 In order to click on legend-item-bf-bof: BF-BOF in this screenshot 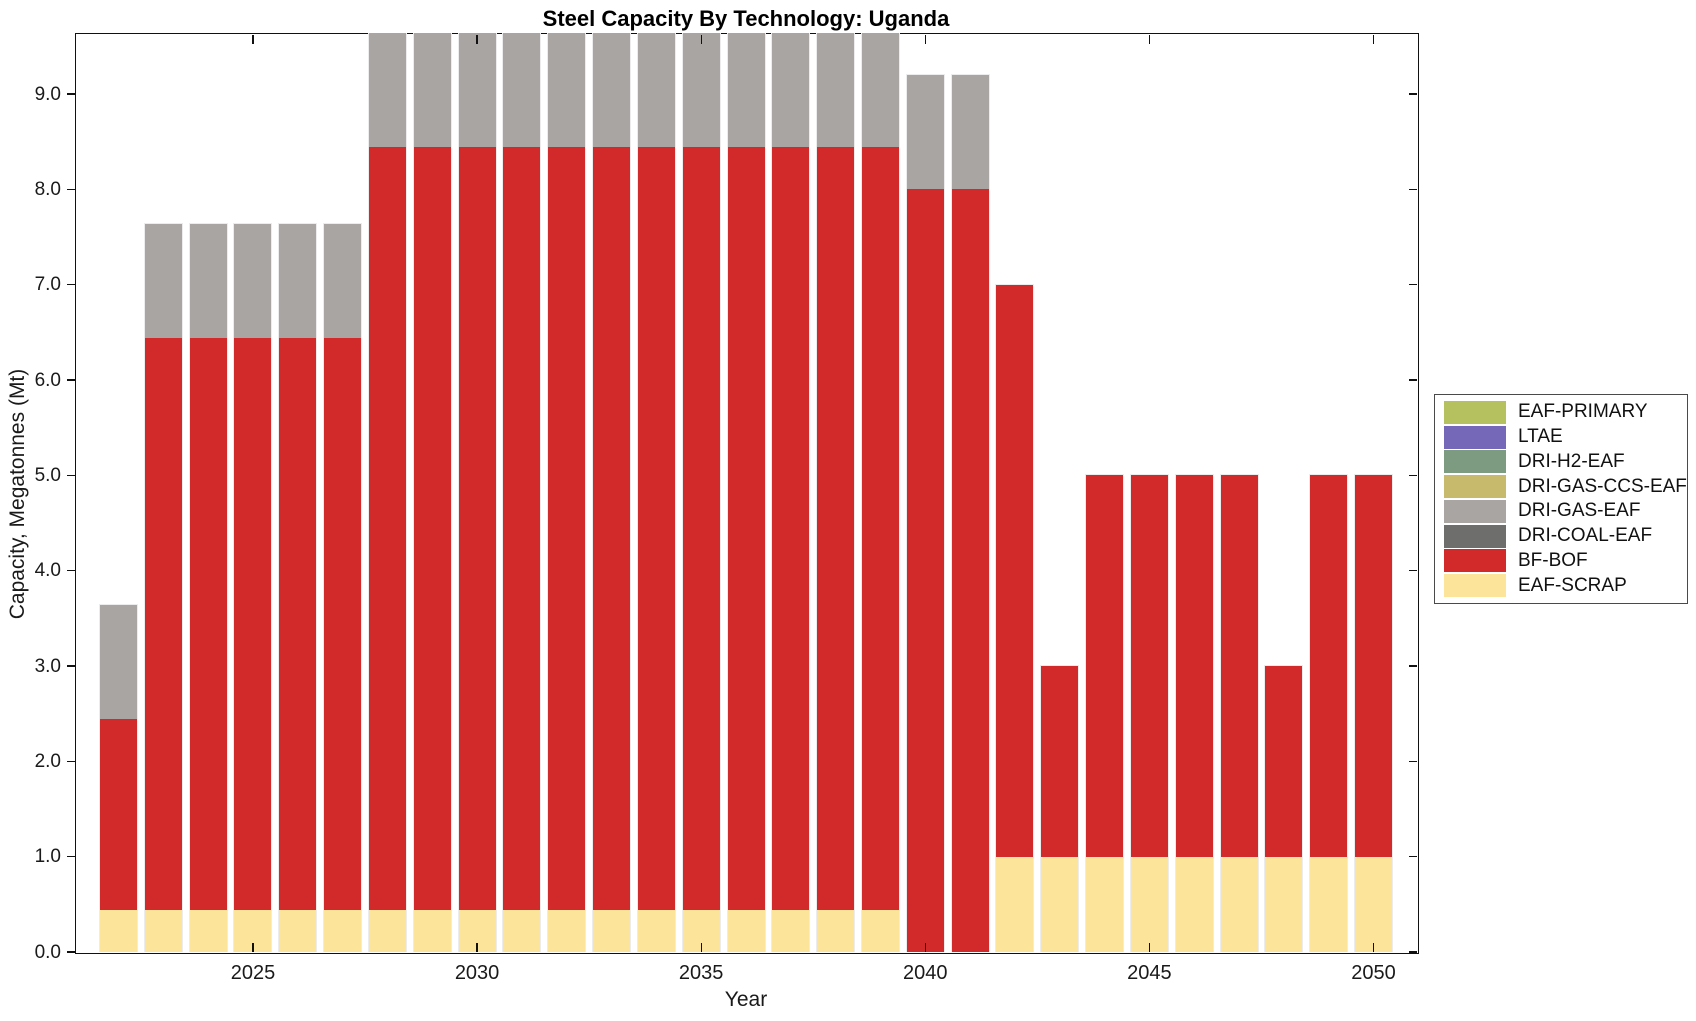, I will do `click(1563, 561)`.